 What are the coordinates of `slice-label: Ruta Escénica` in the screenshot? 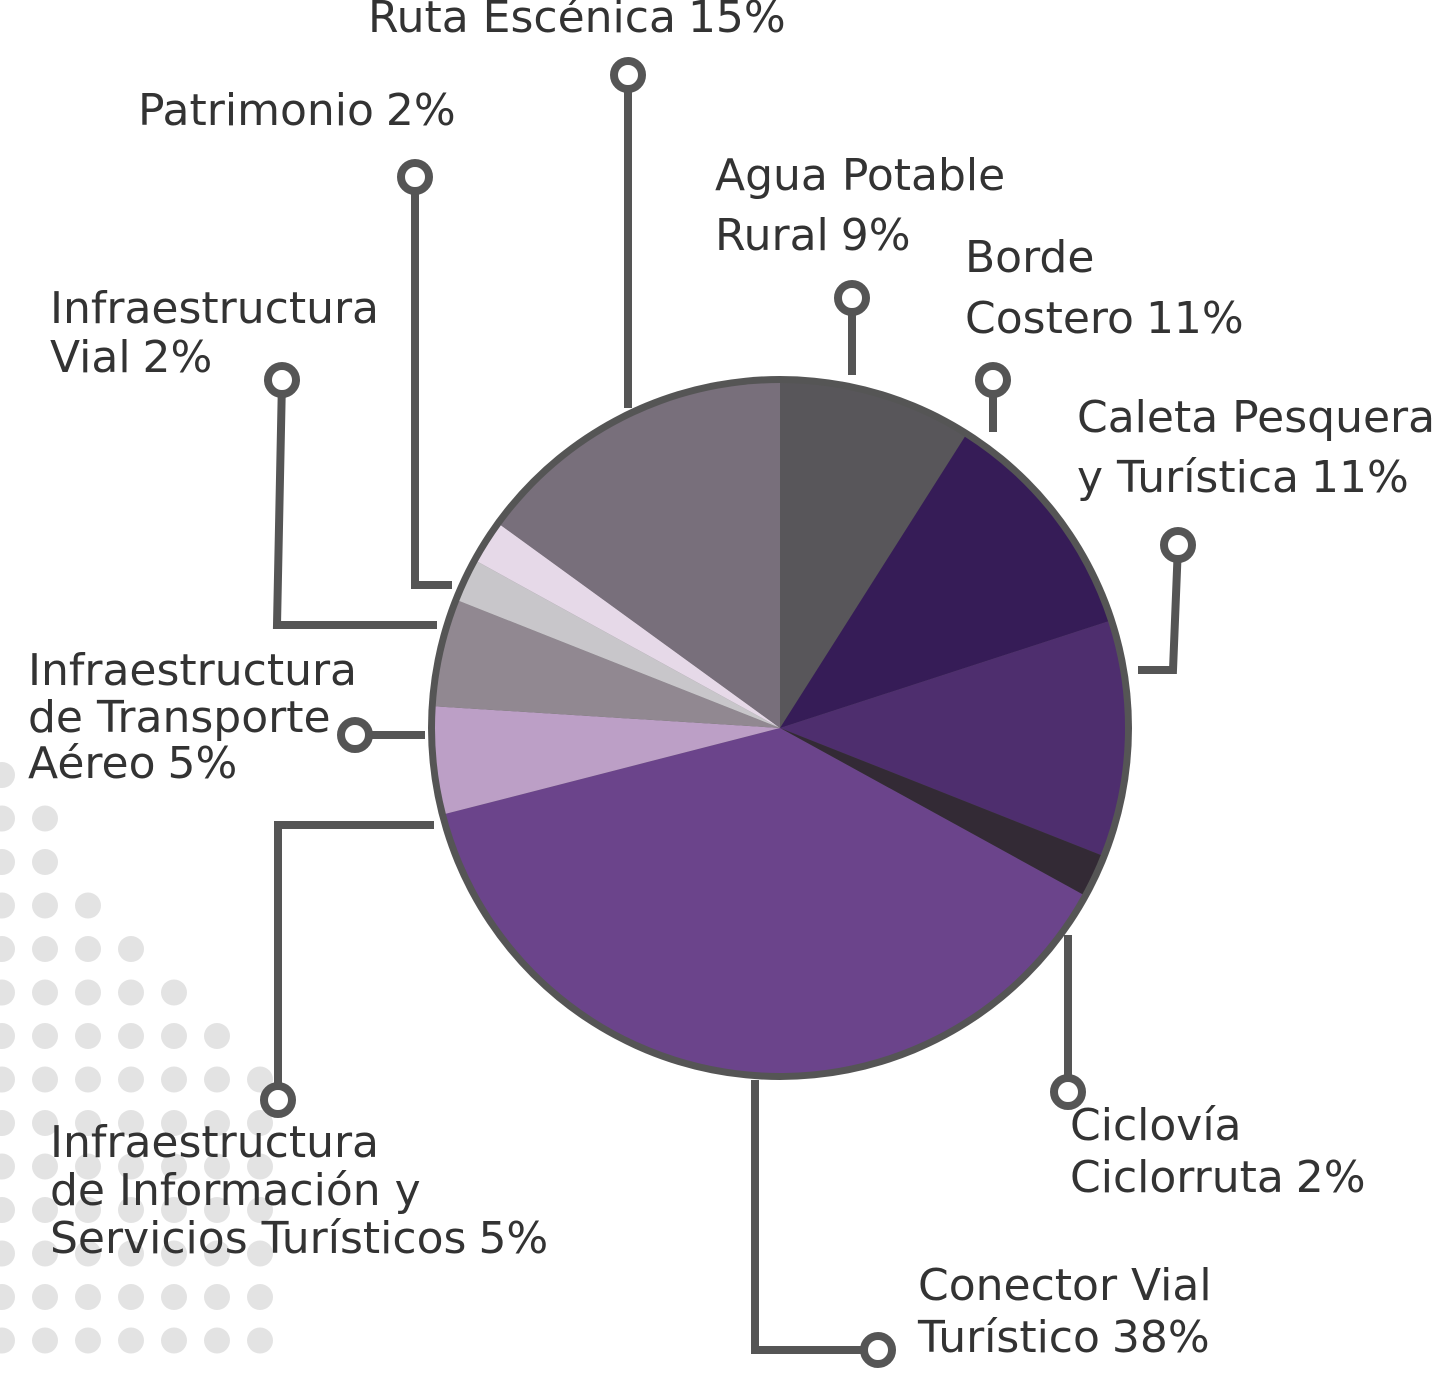 It's located at (522, 21).